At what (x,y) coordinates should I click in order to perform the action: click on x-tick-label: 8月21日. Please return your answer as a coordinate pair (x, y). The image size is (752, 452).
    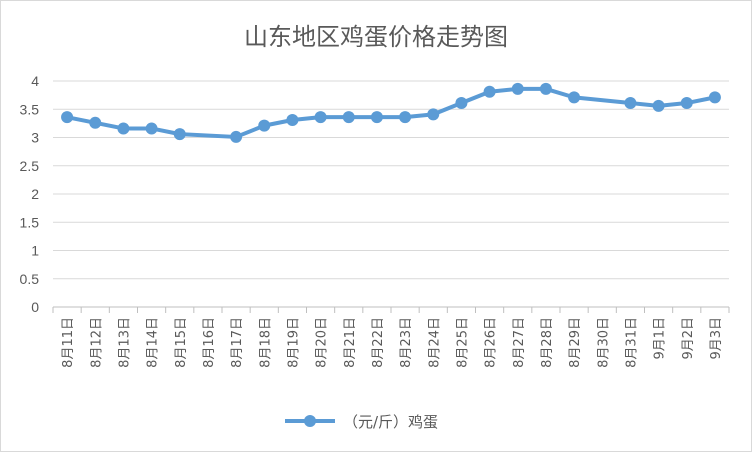
    Looking at the image, I should click on (350, 342).